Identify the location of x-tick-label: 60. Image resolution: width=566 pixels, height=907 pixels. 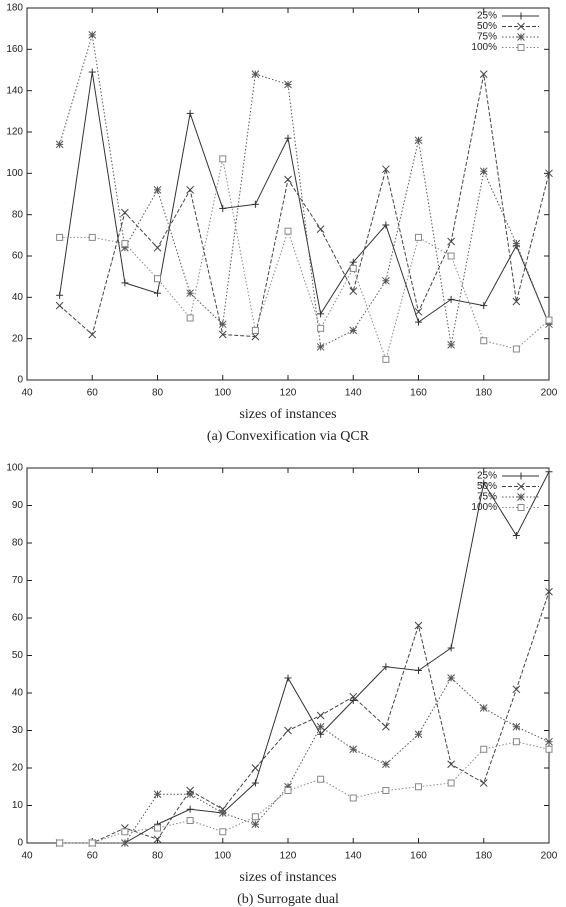
(93, 393).